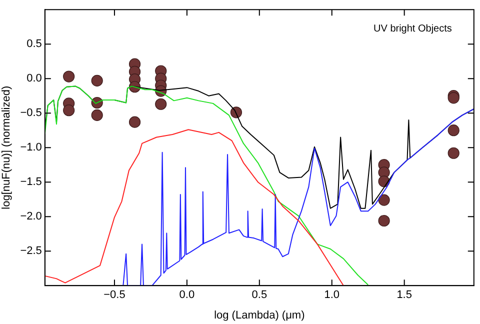 This screenshot has height=324, width=480. What do you see at coordinates (31, 216) in the screenshot?
I see `y-tick-label: −2.0` at bounding box center [31, 216].